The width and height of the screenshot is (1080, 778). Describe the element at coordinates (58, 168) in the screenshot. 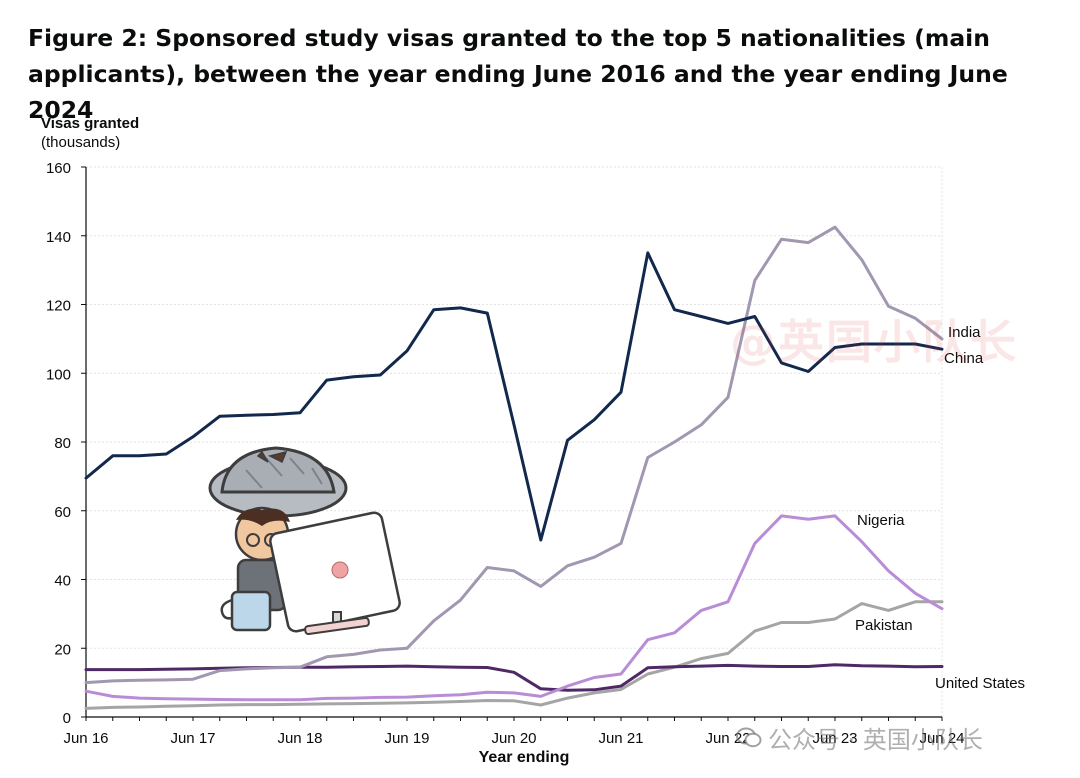

I see `y-tick-label: 160` at that location.